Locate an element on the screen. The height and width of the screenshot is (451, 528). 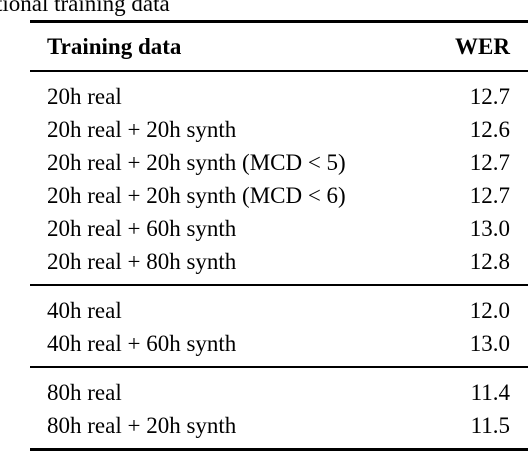
table-row: 20h real + 20h synth (MCD < 5) 12.7 is located at coordinates (279, 162).